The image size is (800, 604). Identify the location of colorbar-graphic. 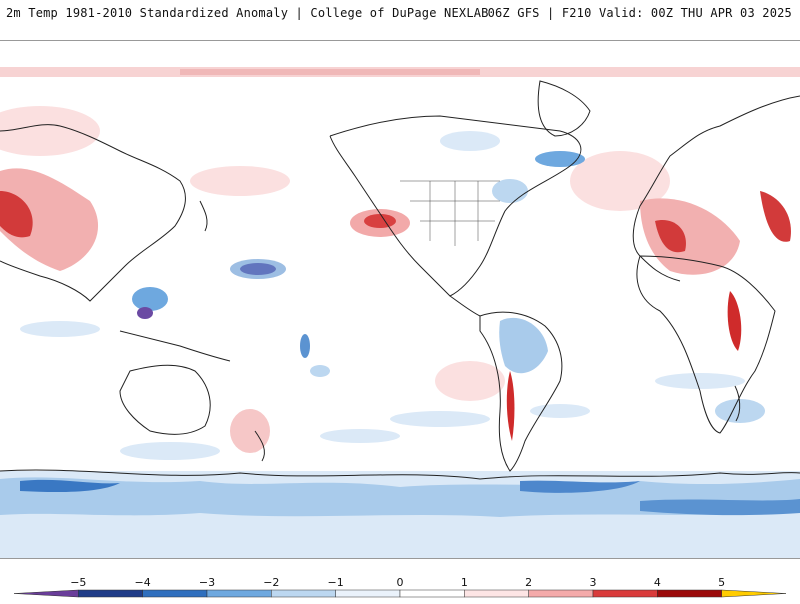
(400, 593).